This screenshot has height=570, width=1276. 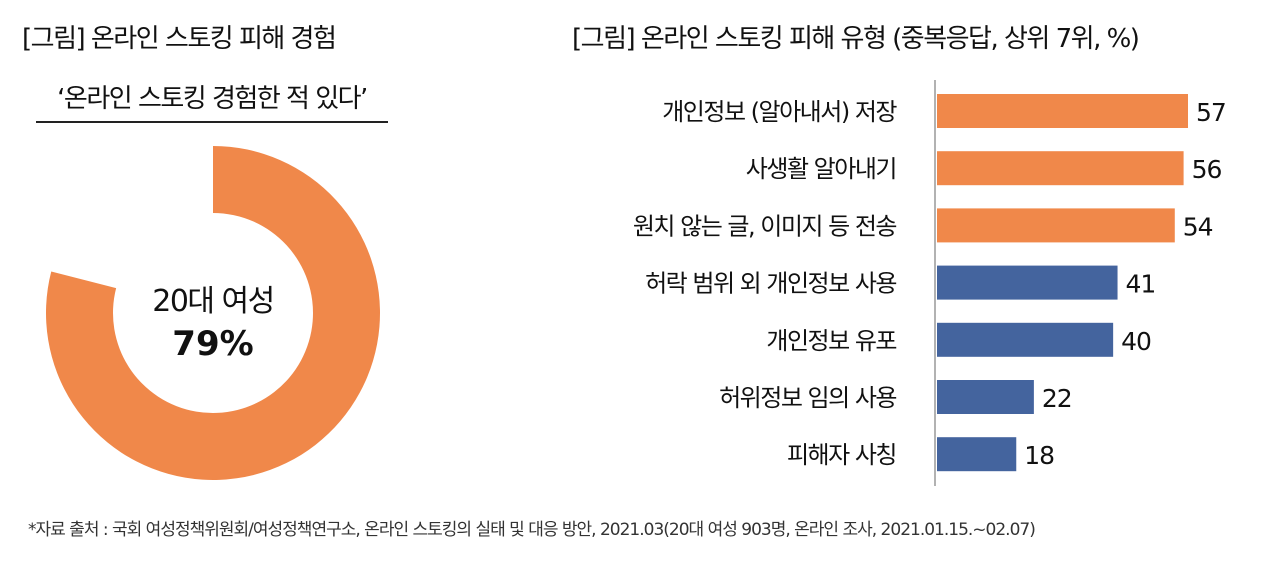 What do you see at coordinates (1141, 284) in the screenshot?
I see `bar-value-label: 41` at bounding box center [1141, 284].